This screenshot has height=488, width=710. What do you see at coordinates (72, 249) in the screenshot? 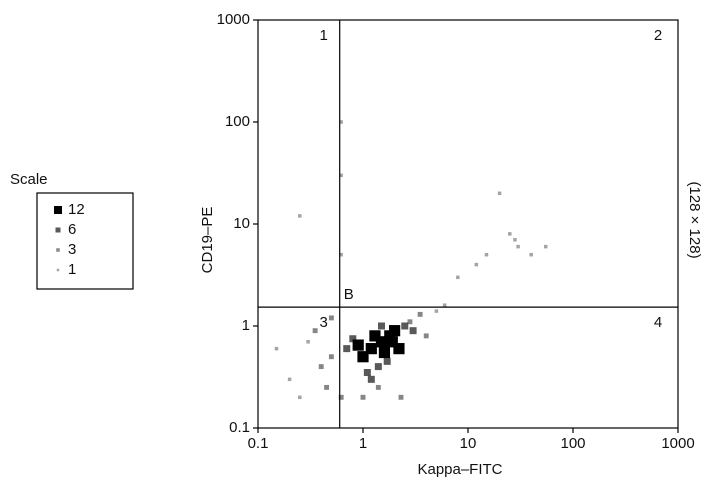
I see `legend-label: 3` at bounding box center [72, 249].